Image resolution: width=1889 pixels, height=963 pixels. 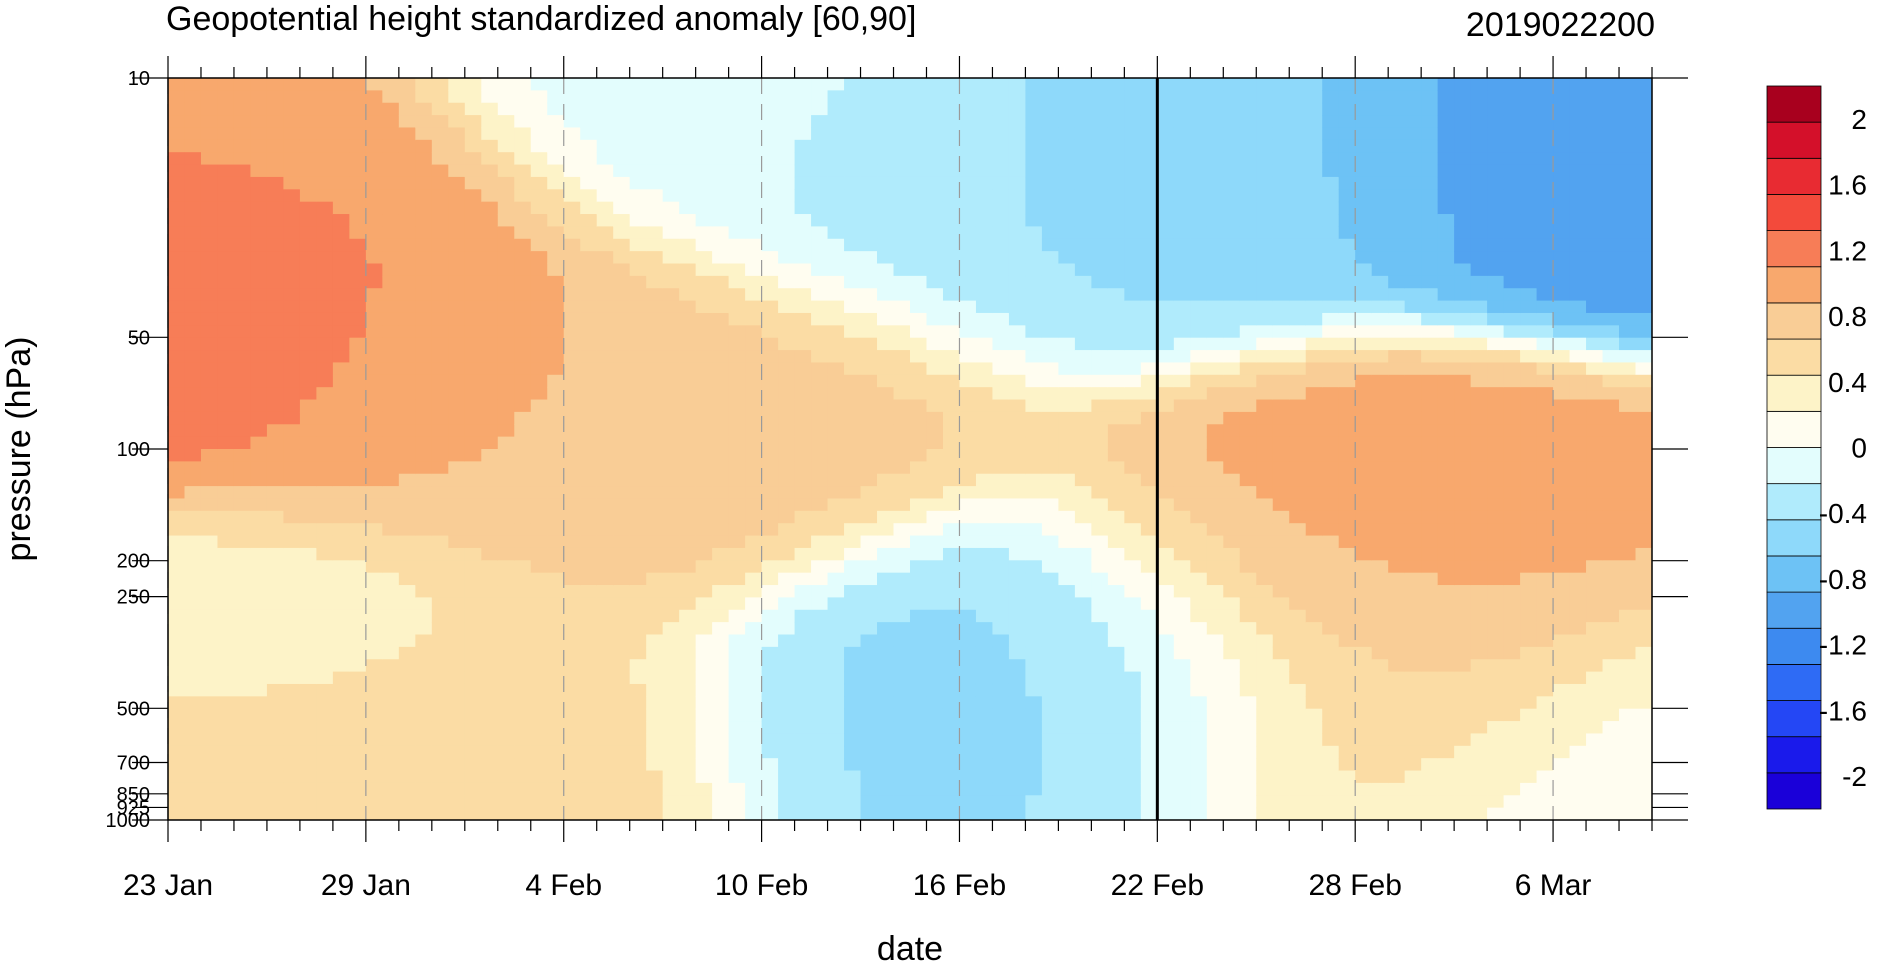 What do you see at coordinates (1560, 25) in the screenshot?
I see `run-label: 2019022200` at bounding box center [1560, 25].